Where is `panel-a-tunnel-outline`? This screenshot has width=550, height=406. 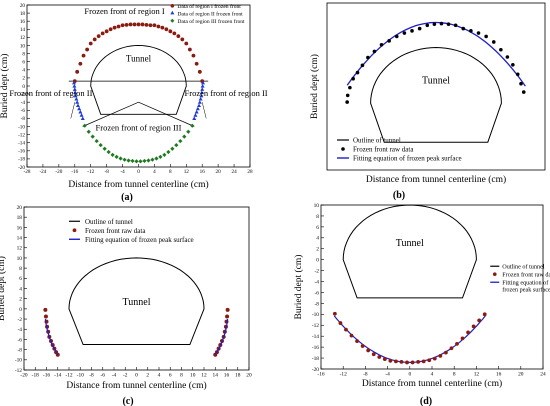
panel-a-tunnel-outline is located at coordinates (138, 80).